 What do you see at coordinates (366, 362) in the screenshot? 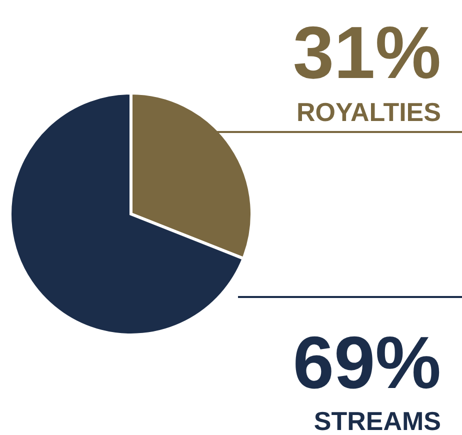
I see `data-label: 69%` at bounding box center [366, 362].